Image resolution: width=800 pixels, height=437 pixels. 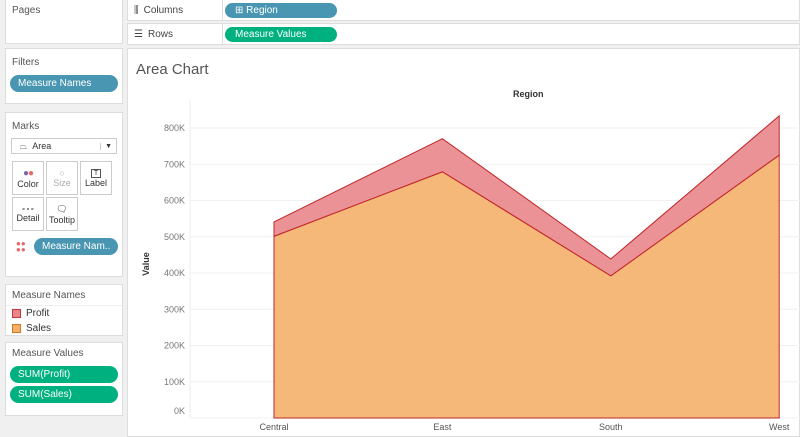 What do you see at coordinates (24, 145) in the screenshot?
I see `area-icon: ⏢` at bounding box center [24, 145].